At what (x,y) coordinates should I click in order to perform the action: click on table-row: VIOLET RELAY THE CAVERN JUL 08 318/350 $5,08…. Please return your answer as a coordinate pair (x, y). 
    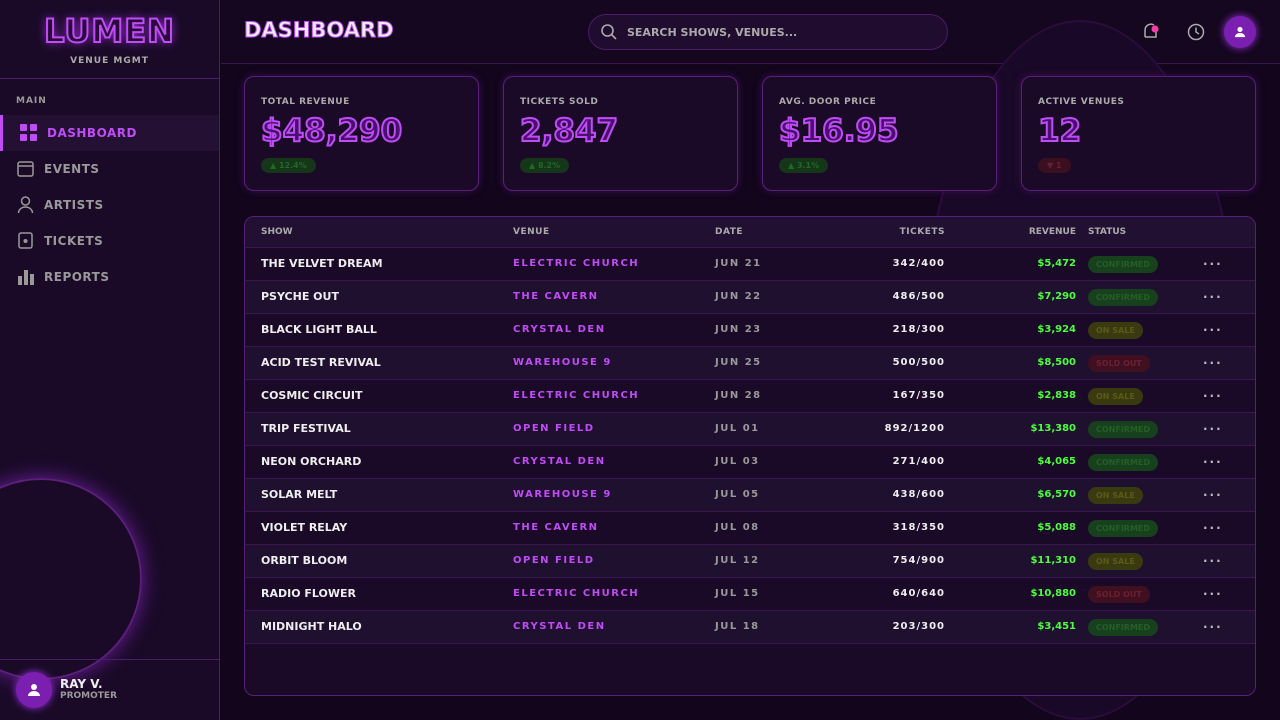
    Looking at the image, I should click on (750, 528).